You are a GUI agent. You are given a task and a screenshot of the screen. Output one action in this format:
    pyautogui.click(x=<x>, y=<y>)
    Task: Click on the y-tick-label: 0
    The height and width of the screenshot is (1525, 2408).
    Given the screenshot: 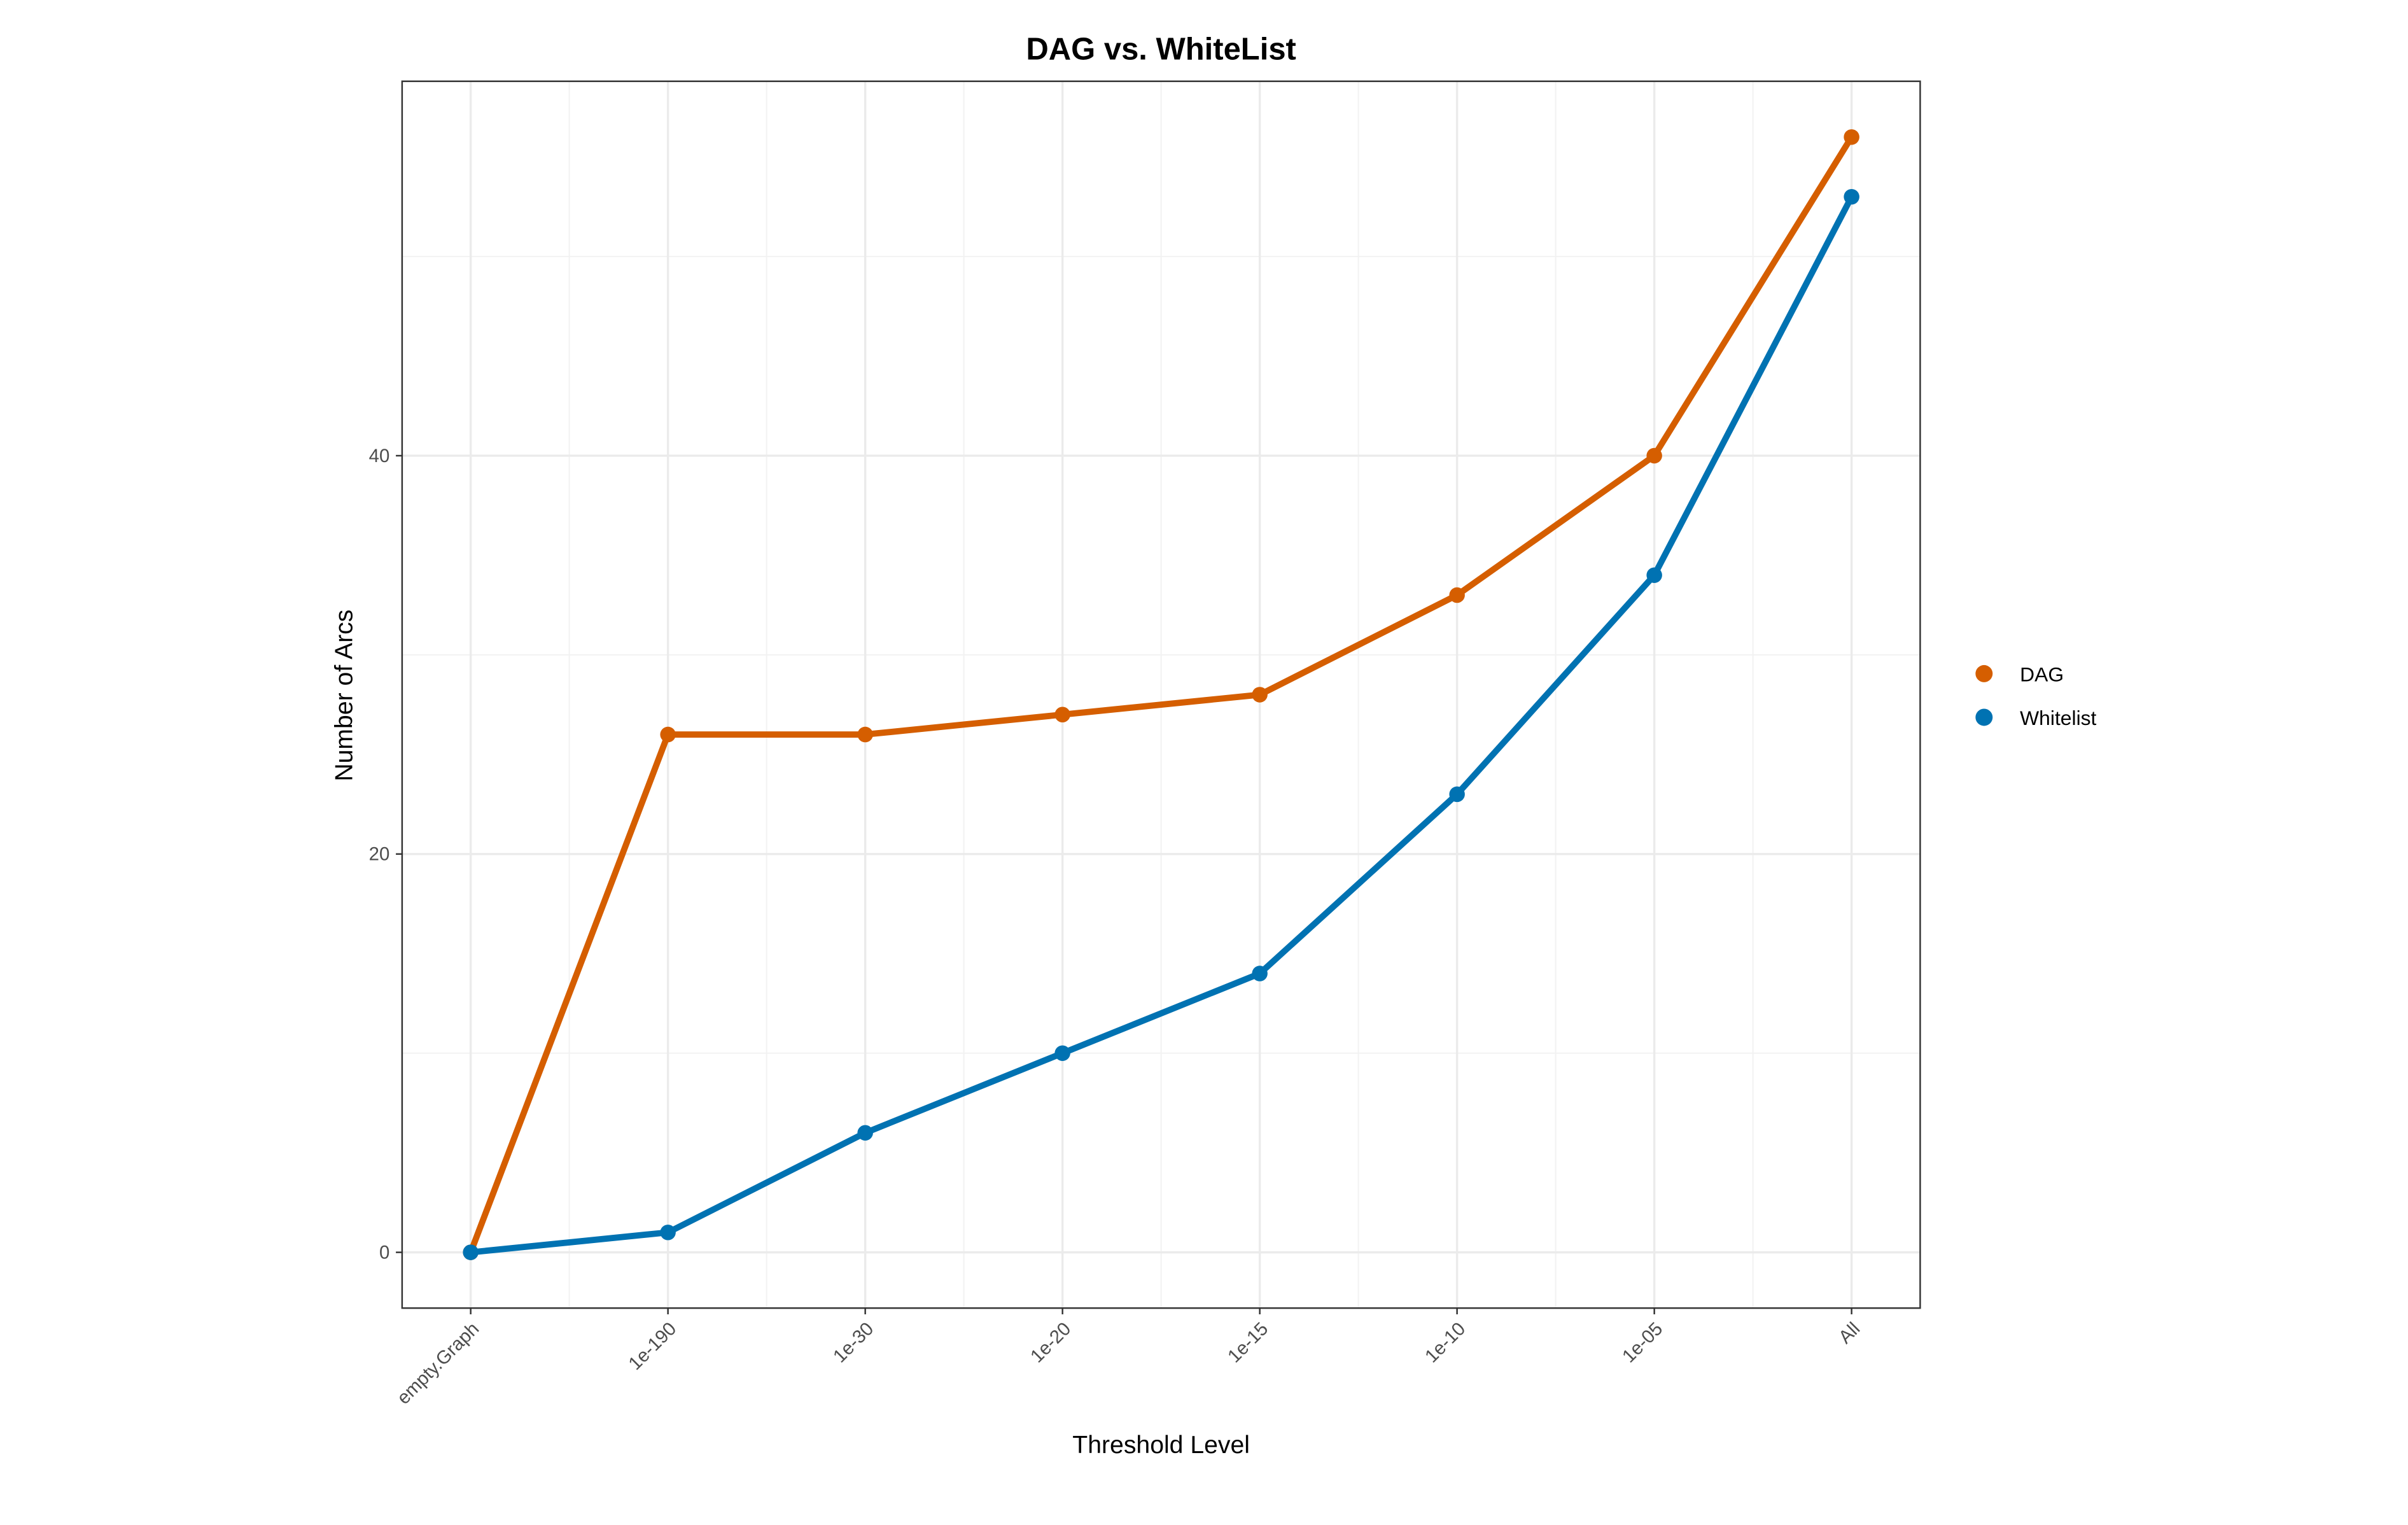 What is the action you would take?
    pyautogui.click(x=384, y=1253)
    